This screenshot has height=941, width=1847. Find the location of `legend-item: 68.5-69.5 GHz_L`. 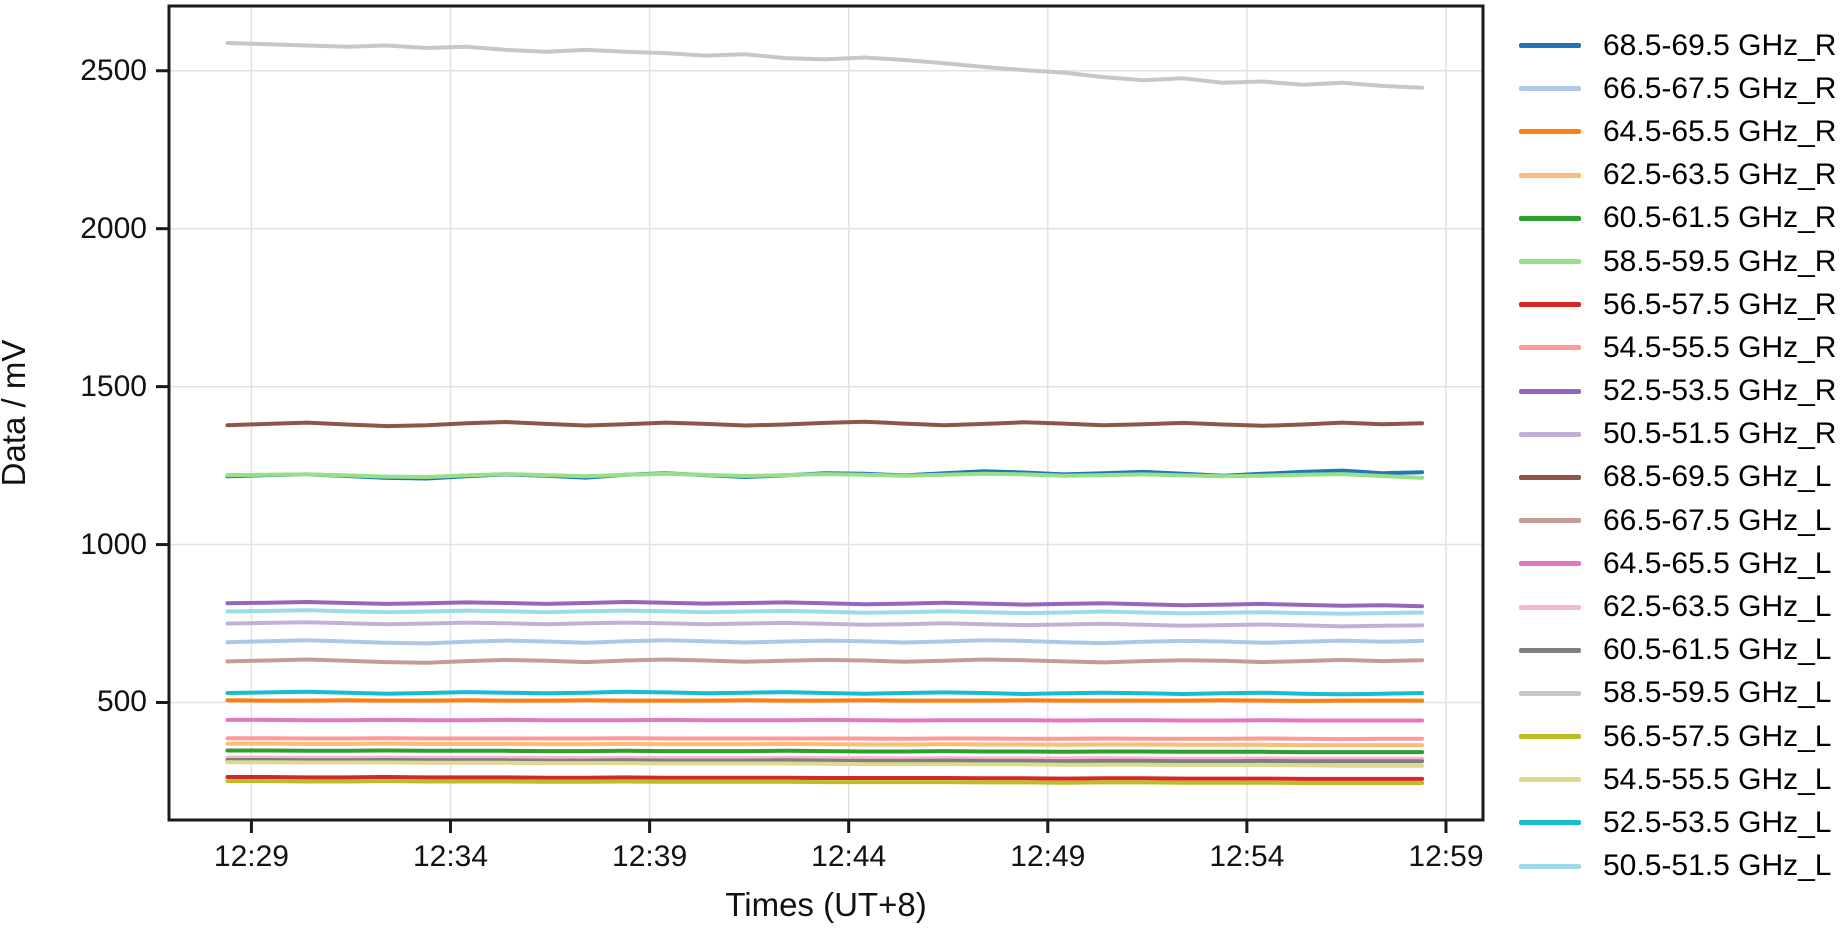

legend-item: 68.5-69.5 GHz_L is located at coordinates (1682, 477).